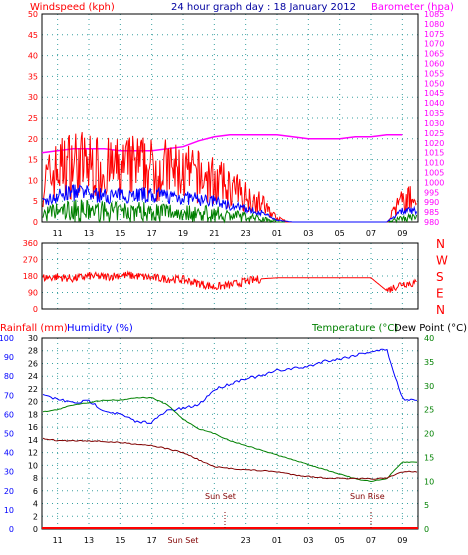 This screenshot has height=555, width=468. Describe the element at coordinates (434, 143) in the screenshot. I see `barometer-y-tick: 1020` at that location.